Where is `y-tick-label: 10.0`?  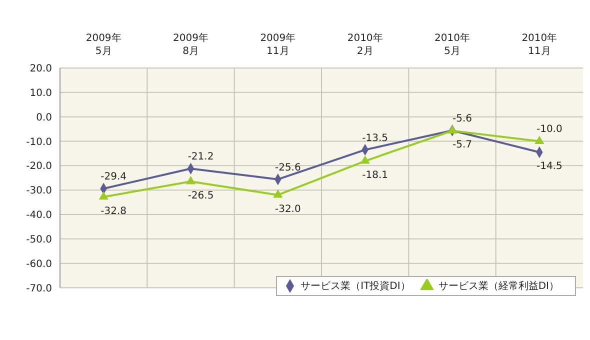 y-tick-label: 10.0 is located at coordinates (41, 93).